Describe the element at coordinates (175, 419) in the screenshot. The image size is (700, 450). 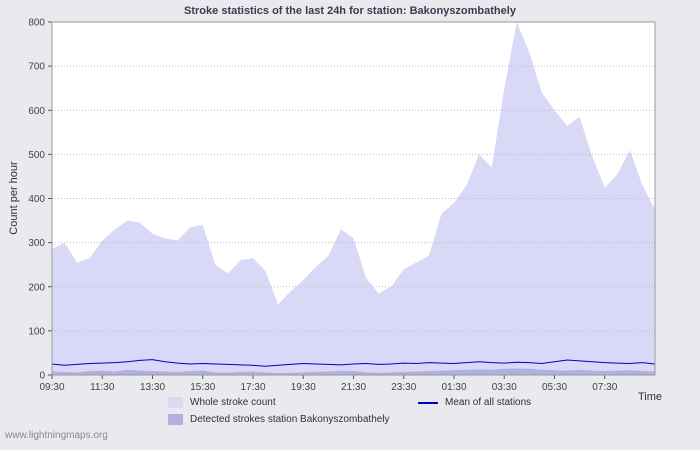
I see `detected-strokes-swatch` at that location.